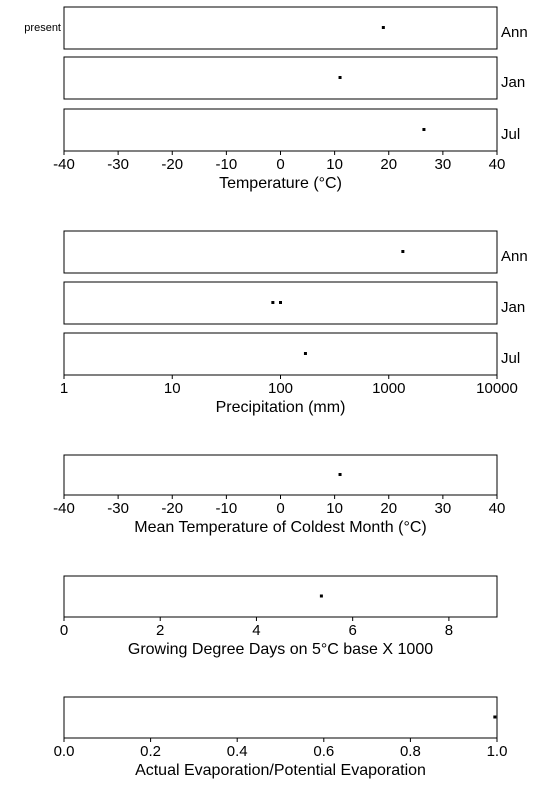 The image size is (544, 787). I want to click on x-tick-label: 1, so click(64, 388).